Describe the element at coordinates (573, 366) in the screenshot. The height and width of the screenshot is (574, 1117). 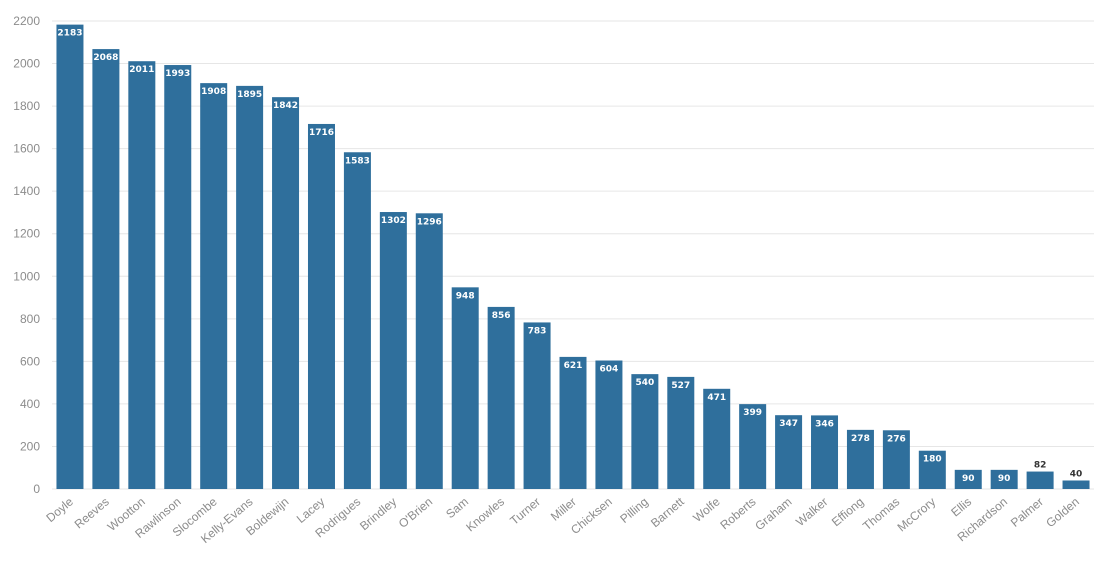
I see `data-label: 621` at that location.